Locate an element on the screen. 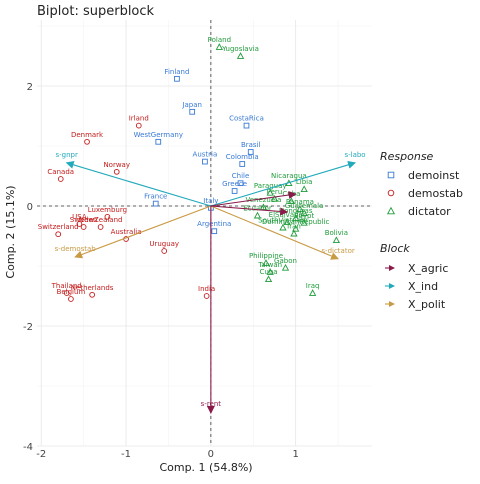 The width and height of the screenshot is (480, 484). point-label: Austria is located at coordinates (205, 155).